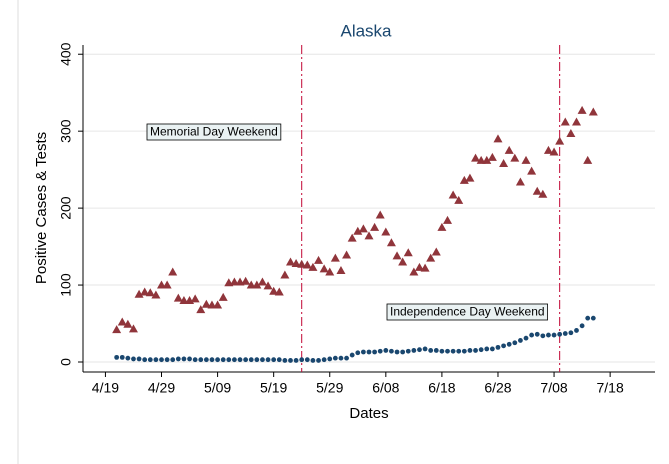 This screenshot has width=669, height=464. What do you see at coordinates (366, 30) in the screenshot?
I see `chart-title: Alaska` at bounding box center [366, 30].